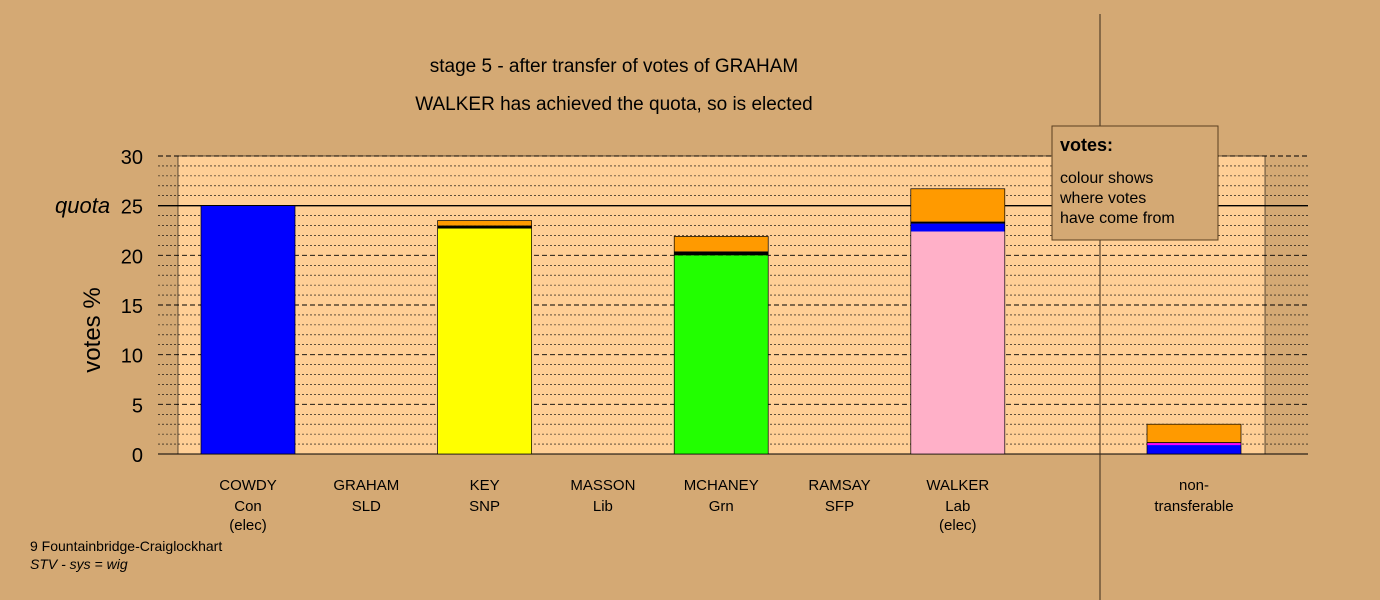 The width and height of the screenshot is (1380, 600). Describe the element at coordinates (248, 506) in the screenshot. I see `candidate-party: Con` at that location.